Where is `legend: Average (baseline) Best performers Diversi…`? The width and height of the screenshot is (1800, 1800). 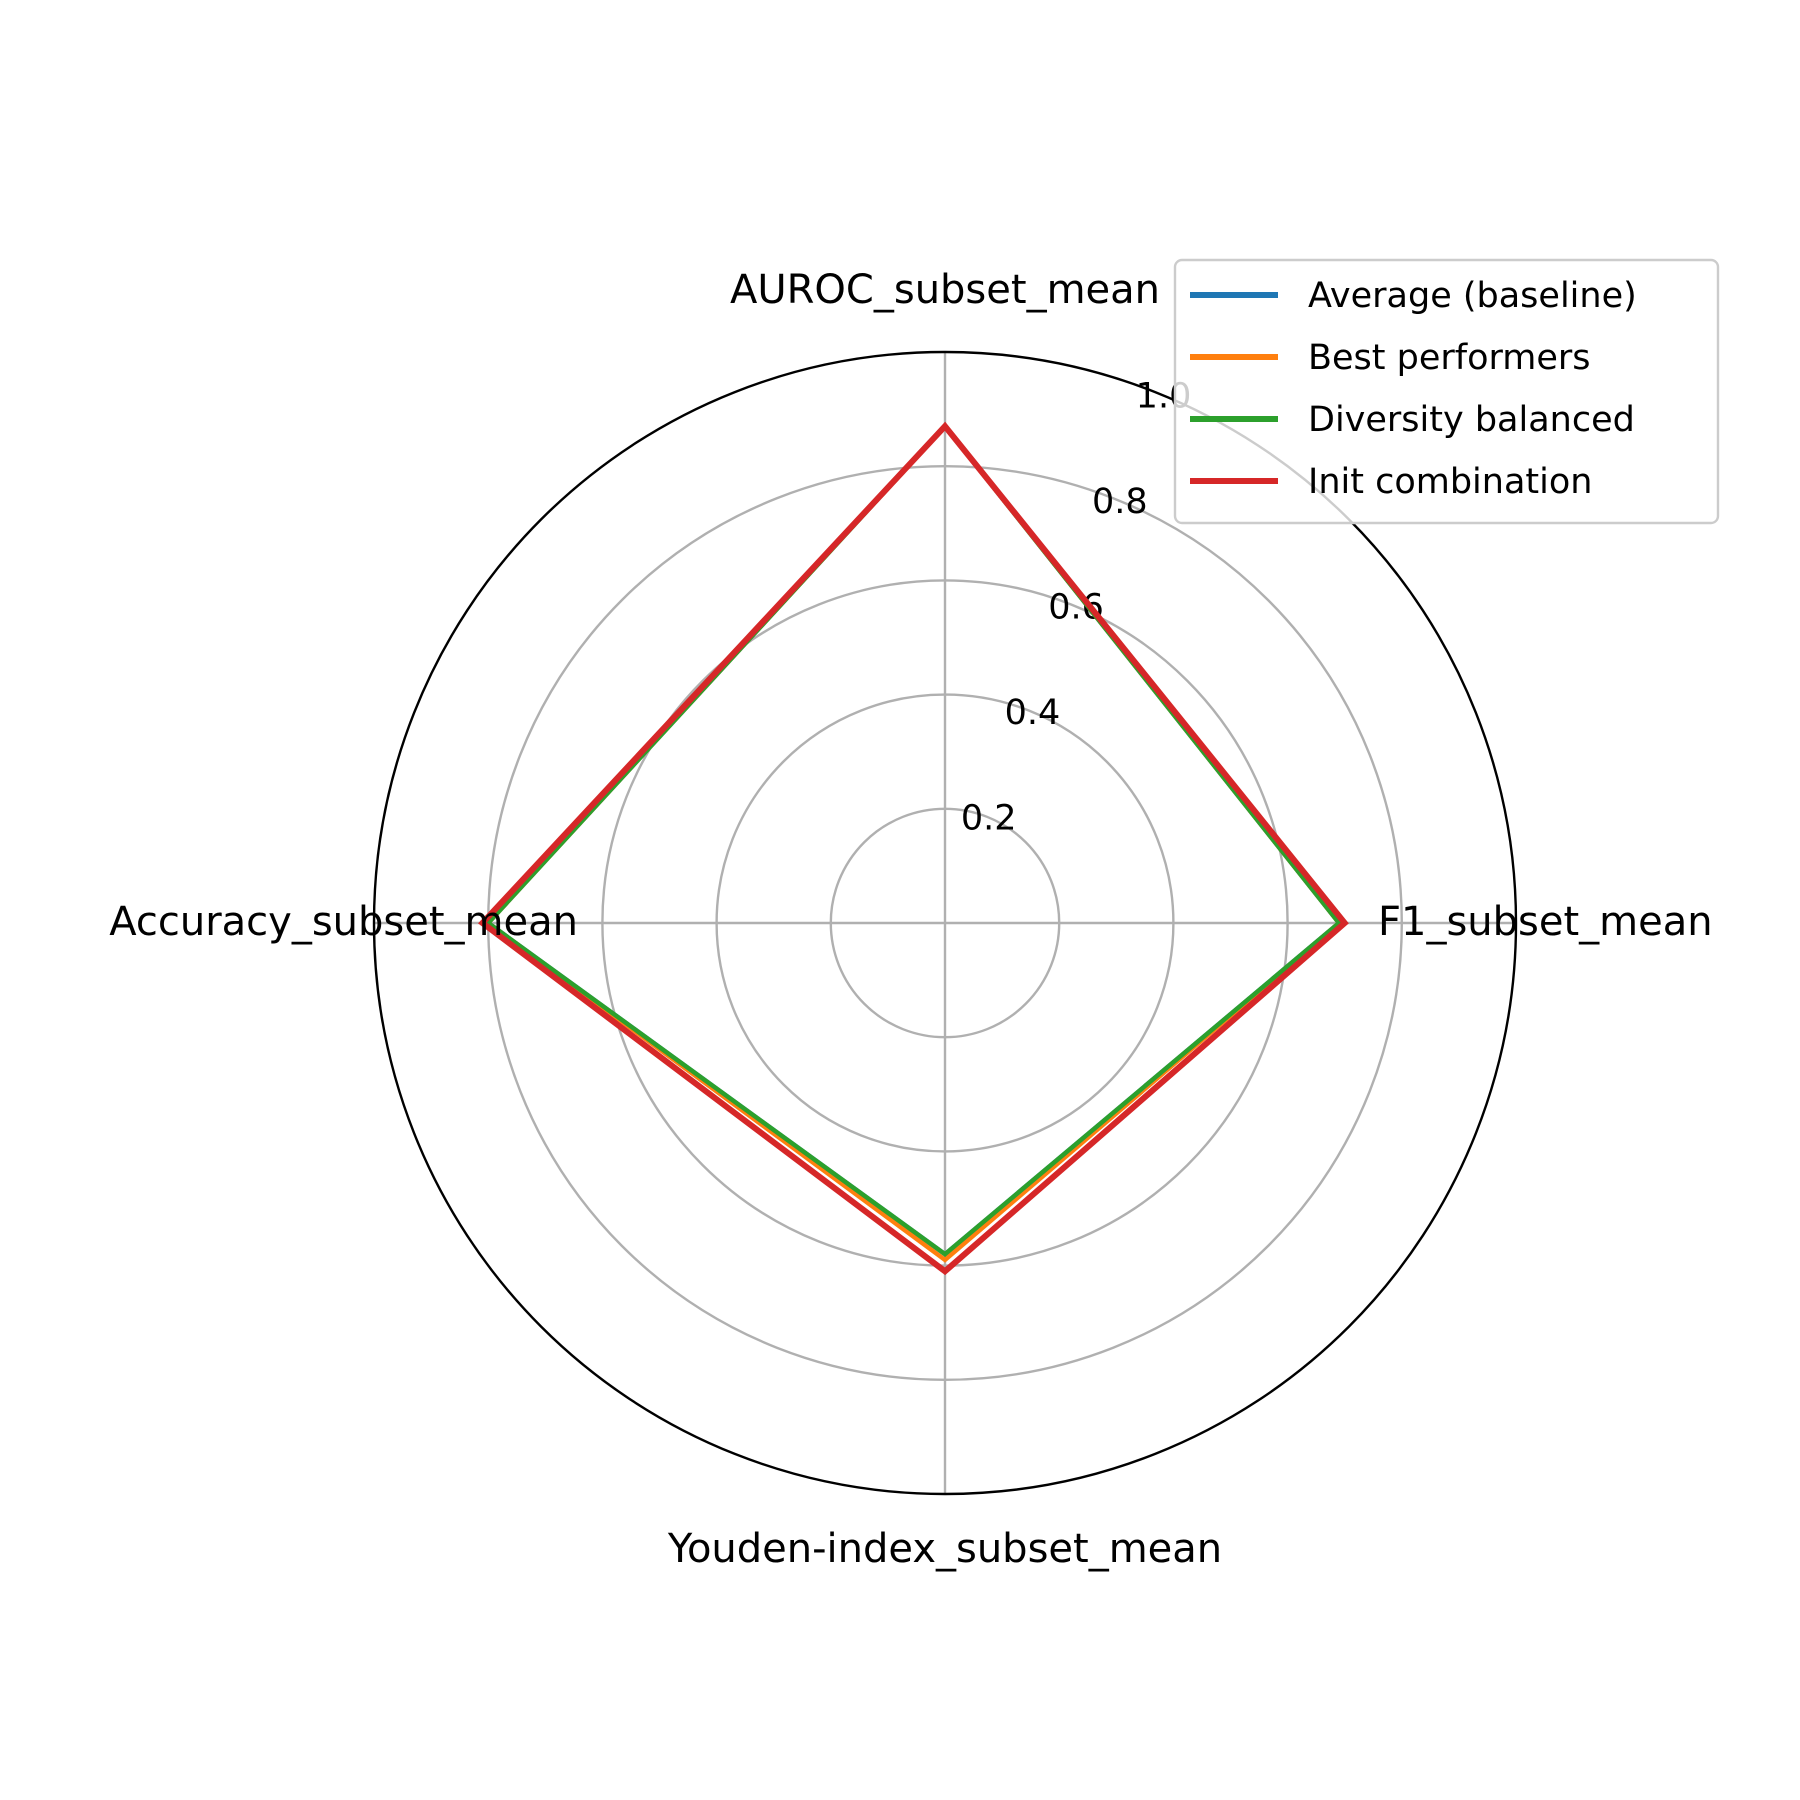 legend: Average (baseline) Best performers Diversi… is located at coordinates (1446, 391).